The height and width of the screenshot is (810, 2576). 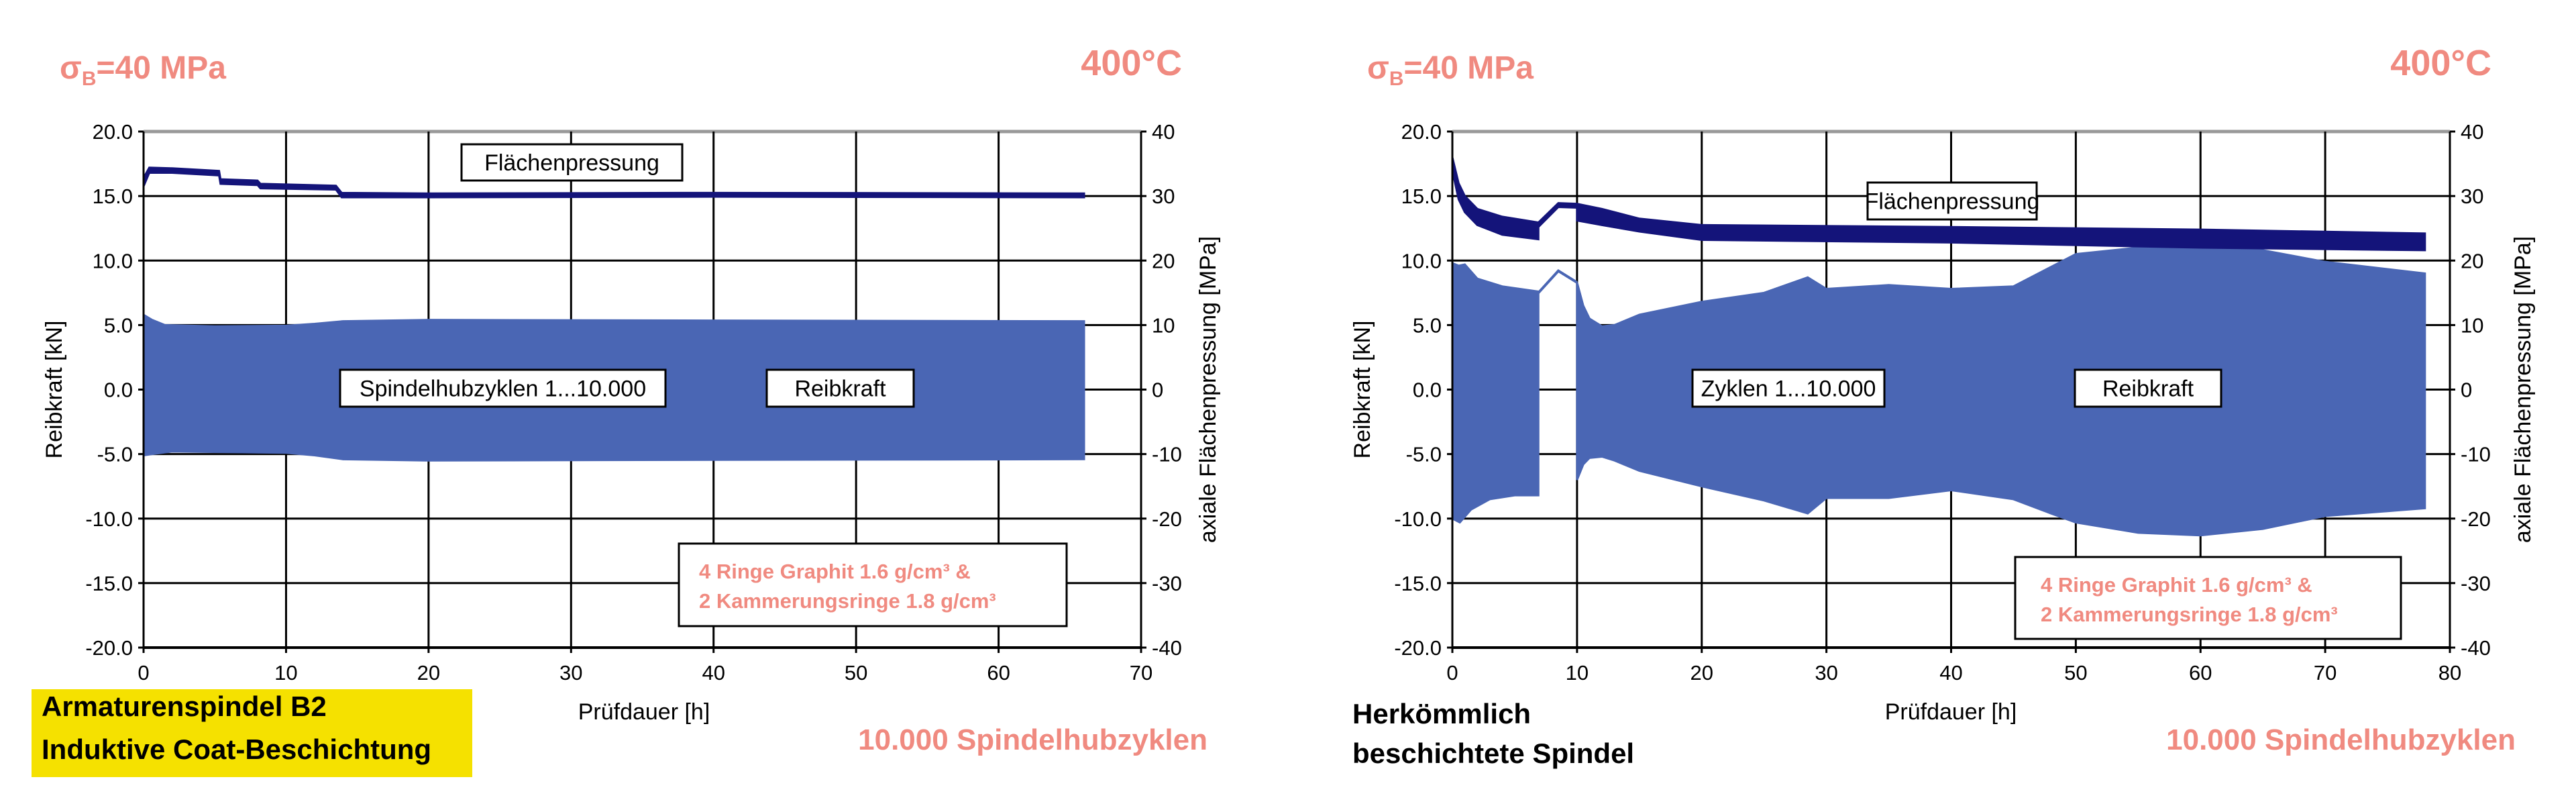 What do you see at coordinates (1493, 753) in the screenshot?
I see `caption-line: beschichtete Spindel` at bounding box center [1493, 753].